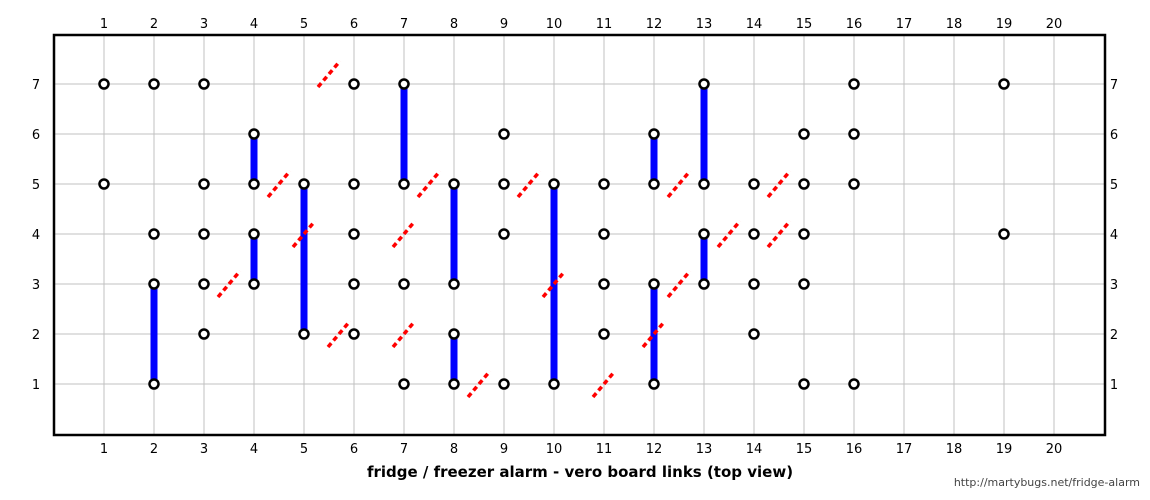 Image resolution: width=1150 pixels, height=500 pixels. Describe the element at coordinates (1114, 135) in the screenshot. I see `row-label-right: 6` at that location.